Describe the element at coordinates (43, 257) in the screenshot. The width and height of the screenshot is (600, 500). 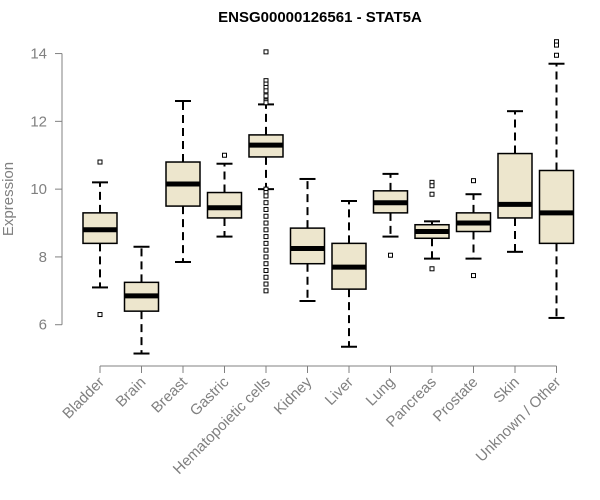
I see `y-tick-label: 8` at that location.